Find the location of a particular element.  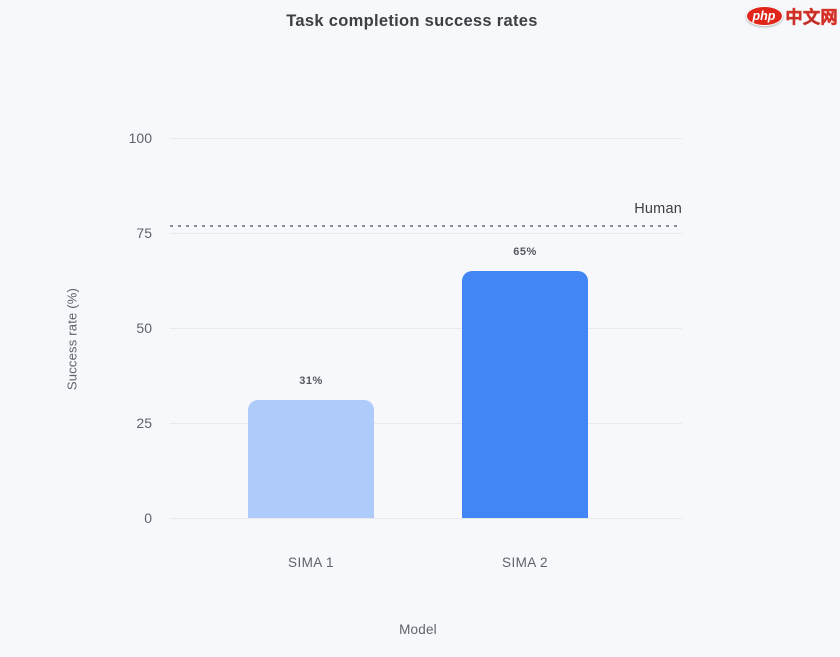

bar-value-label-sima-2: 65% is located at coordinates (525, 252).